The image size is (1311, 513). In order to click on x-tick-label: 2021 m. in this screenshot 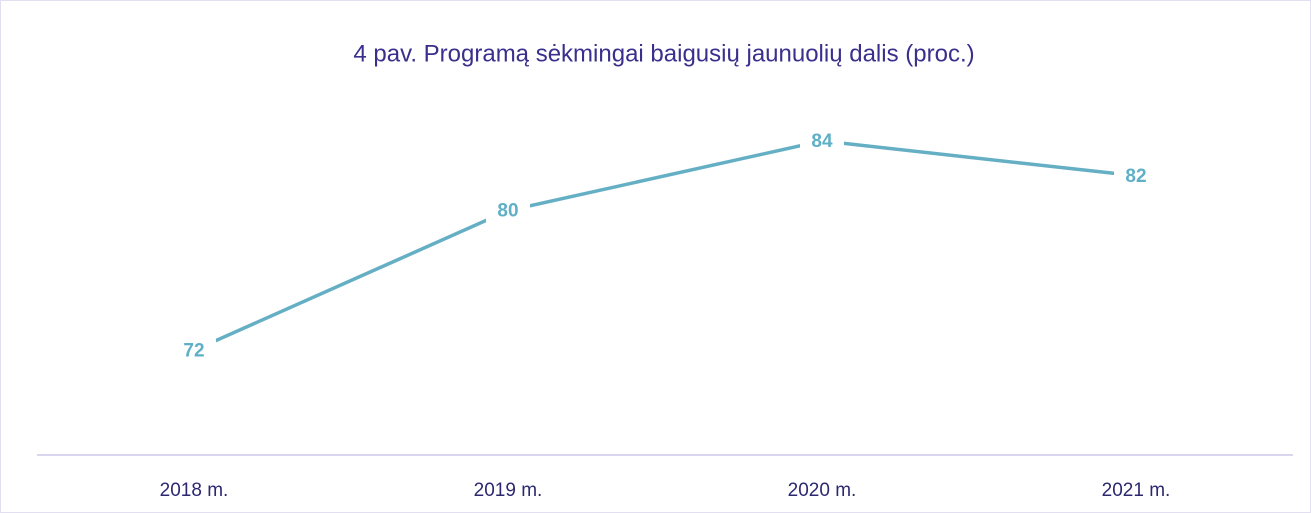, I will do `click(1136, 490)`.